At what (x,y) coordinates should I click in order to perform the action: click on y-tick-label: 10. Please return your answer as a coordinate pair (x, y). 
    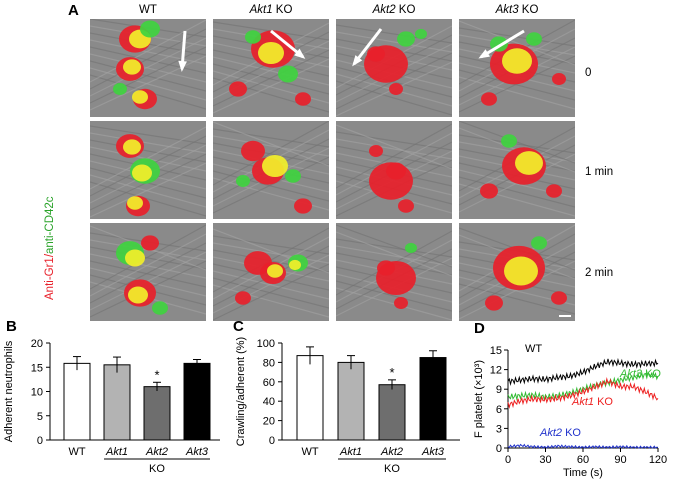
    Looking at the image, I should click on (37, 393).